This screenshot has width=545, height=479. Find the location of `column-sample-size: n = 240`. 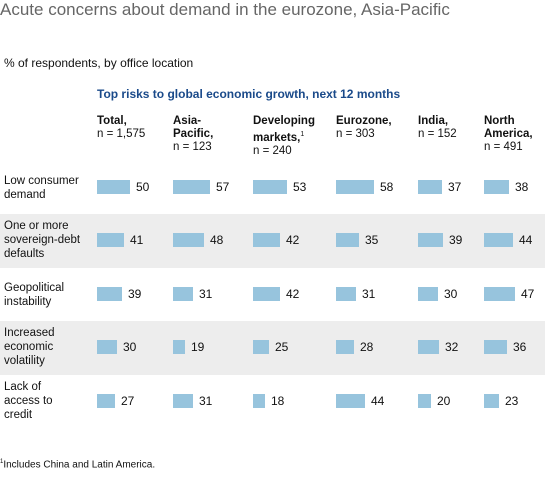

column-sample-size: n = 240 is located at coordinates (272, 150).